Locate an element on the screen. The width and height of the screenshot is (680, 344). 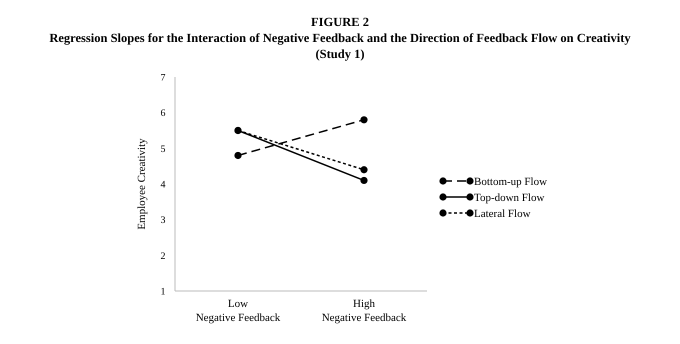
y-tick-label: 1 is located at coordinates (163, 292).